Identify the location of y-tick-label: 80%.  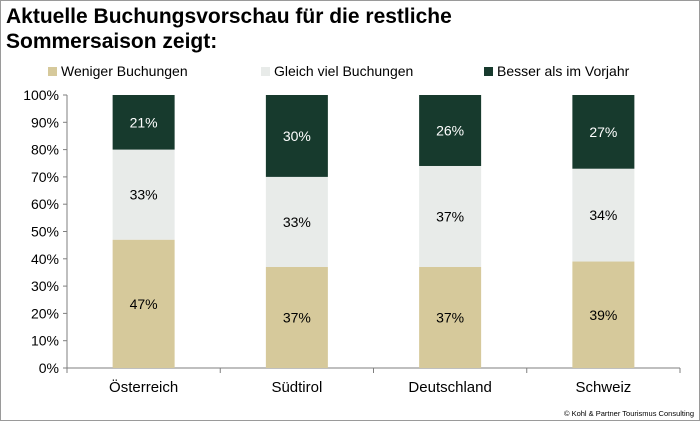
(45, 150).